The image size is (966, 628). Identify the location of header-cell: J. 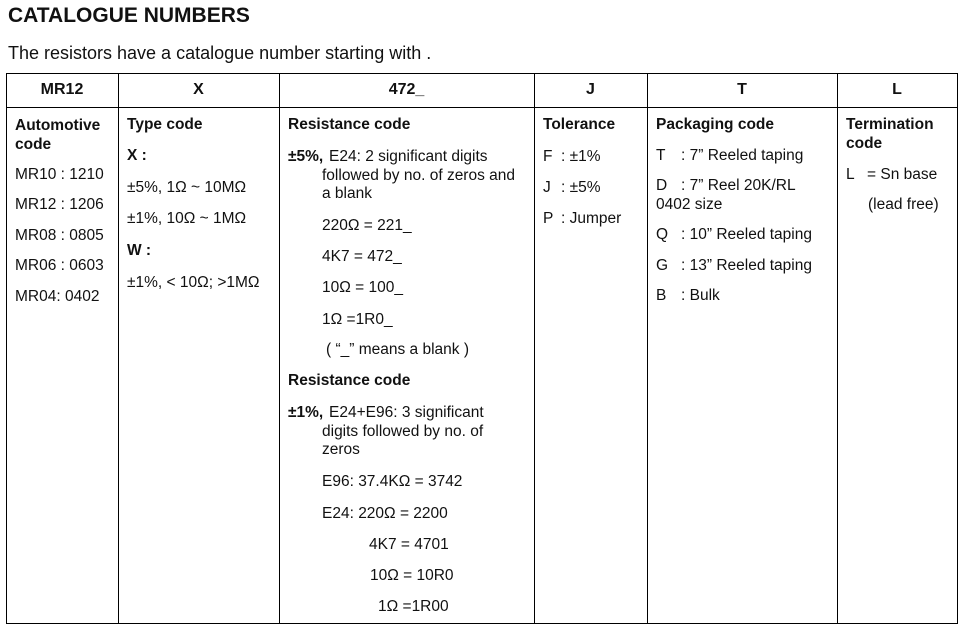
(590, 89).